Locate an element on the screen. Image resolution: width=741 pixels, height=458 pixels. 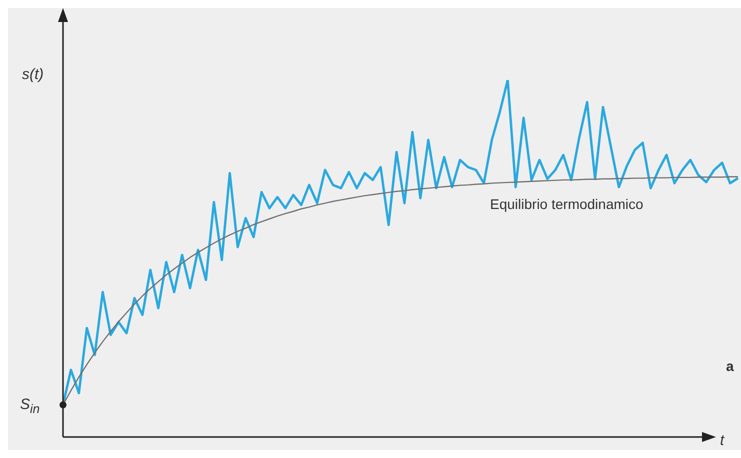
annotation: a is located at coordinates (730, 366).